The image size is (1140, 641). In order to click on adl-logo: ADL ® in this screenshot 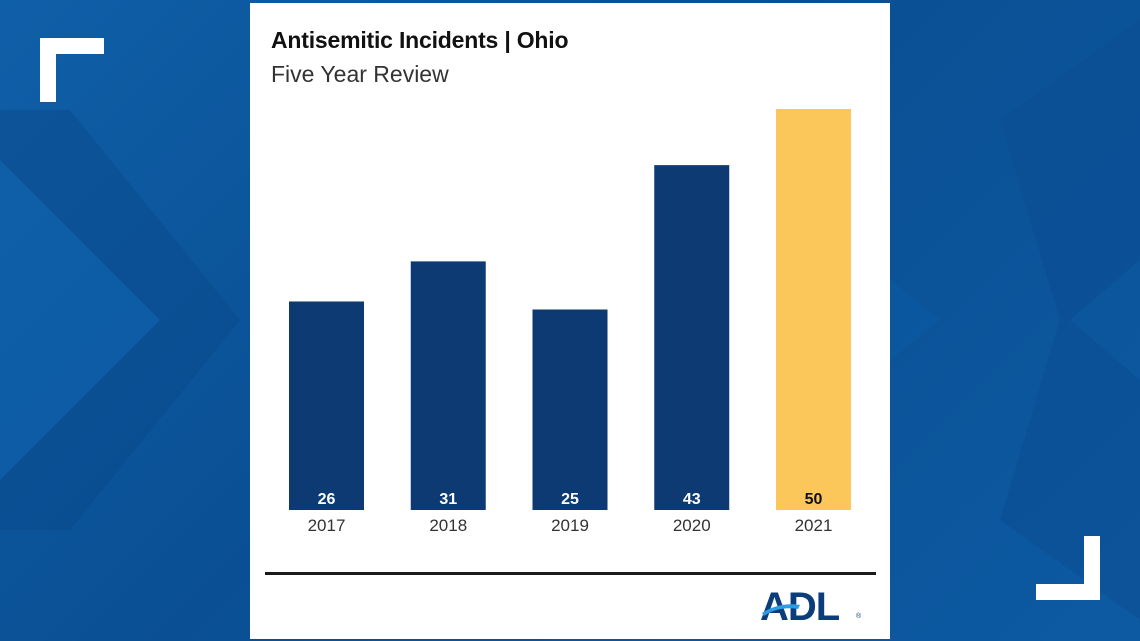, I will do `click(820, 608)`.